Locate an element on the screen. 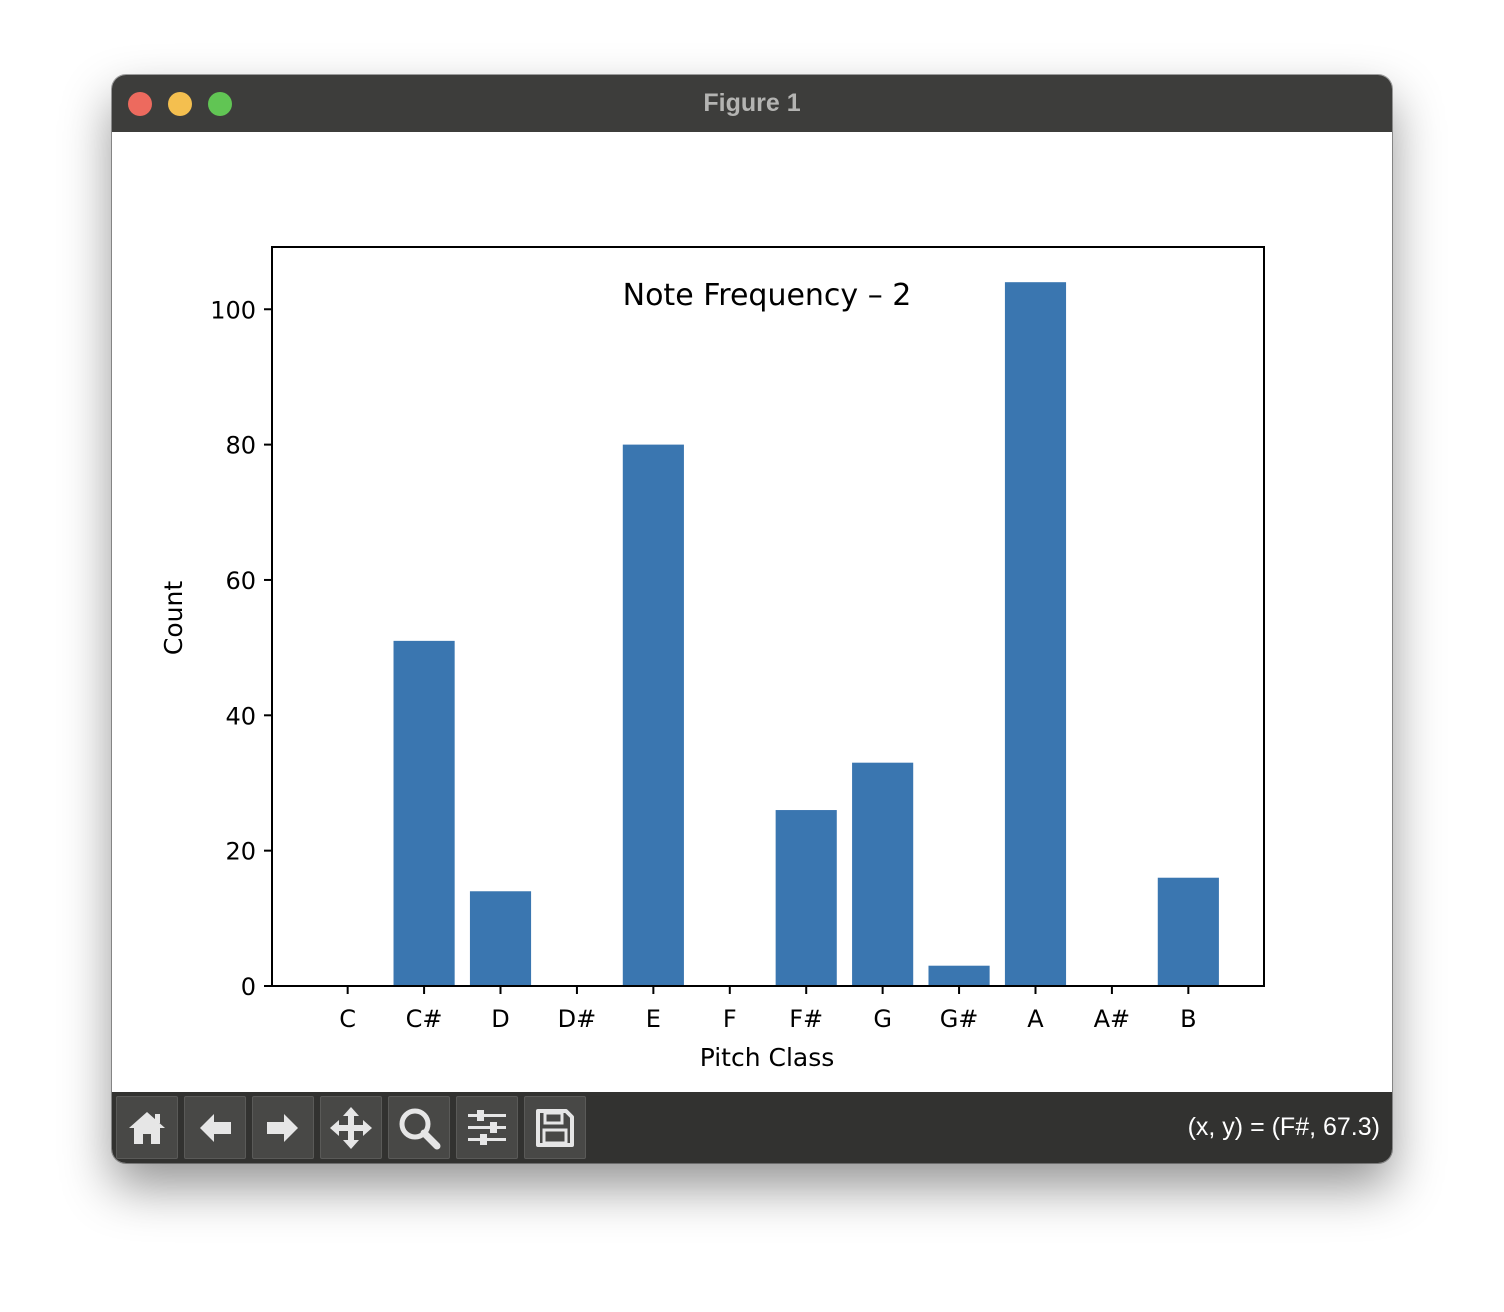 This screenshot has width=1504, height=1312. x-tick-label-f: F is located at coordinates (730, 1019).